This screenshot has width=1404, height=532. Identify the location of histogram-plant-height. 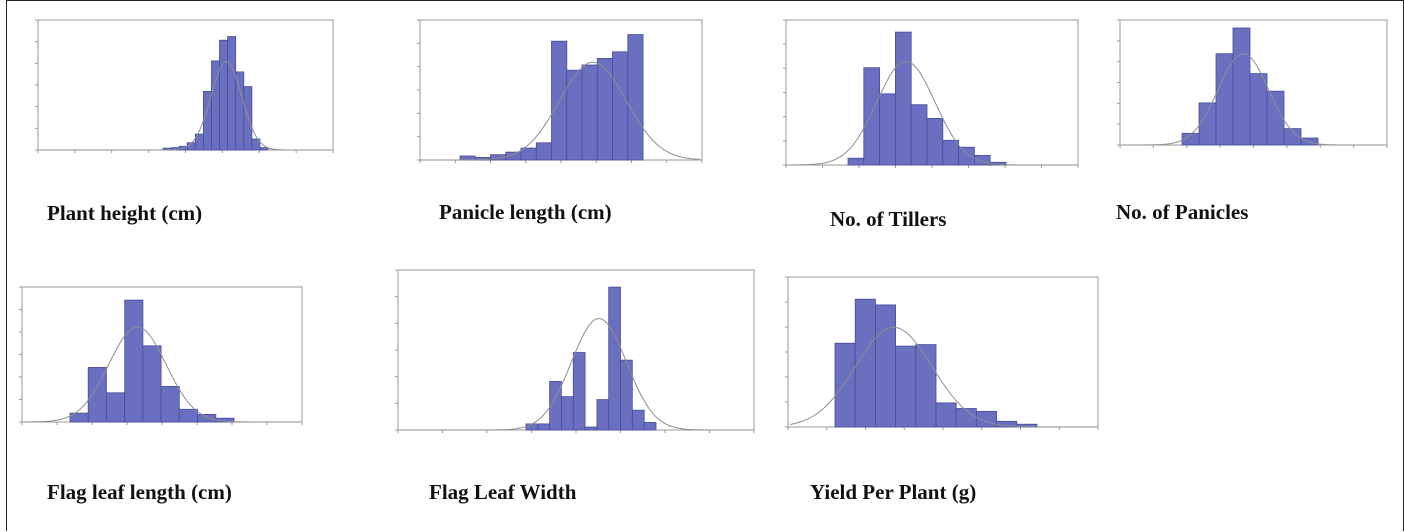
(184, 86).